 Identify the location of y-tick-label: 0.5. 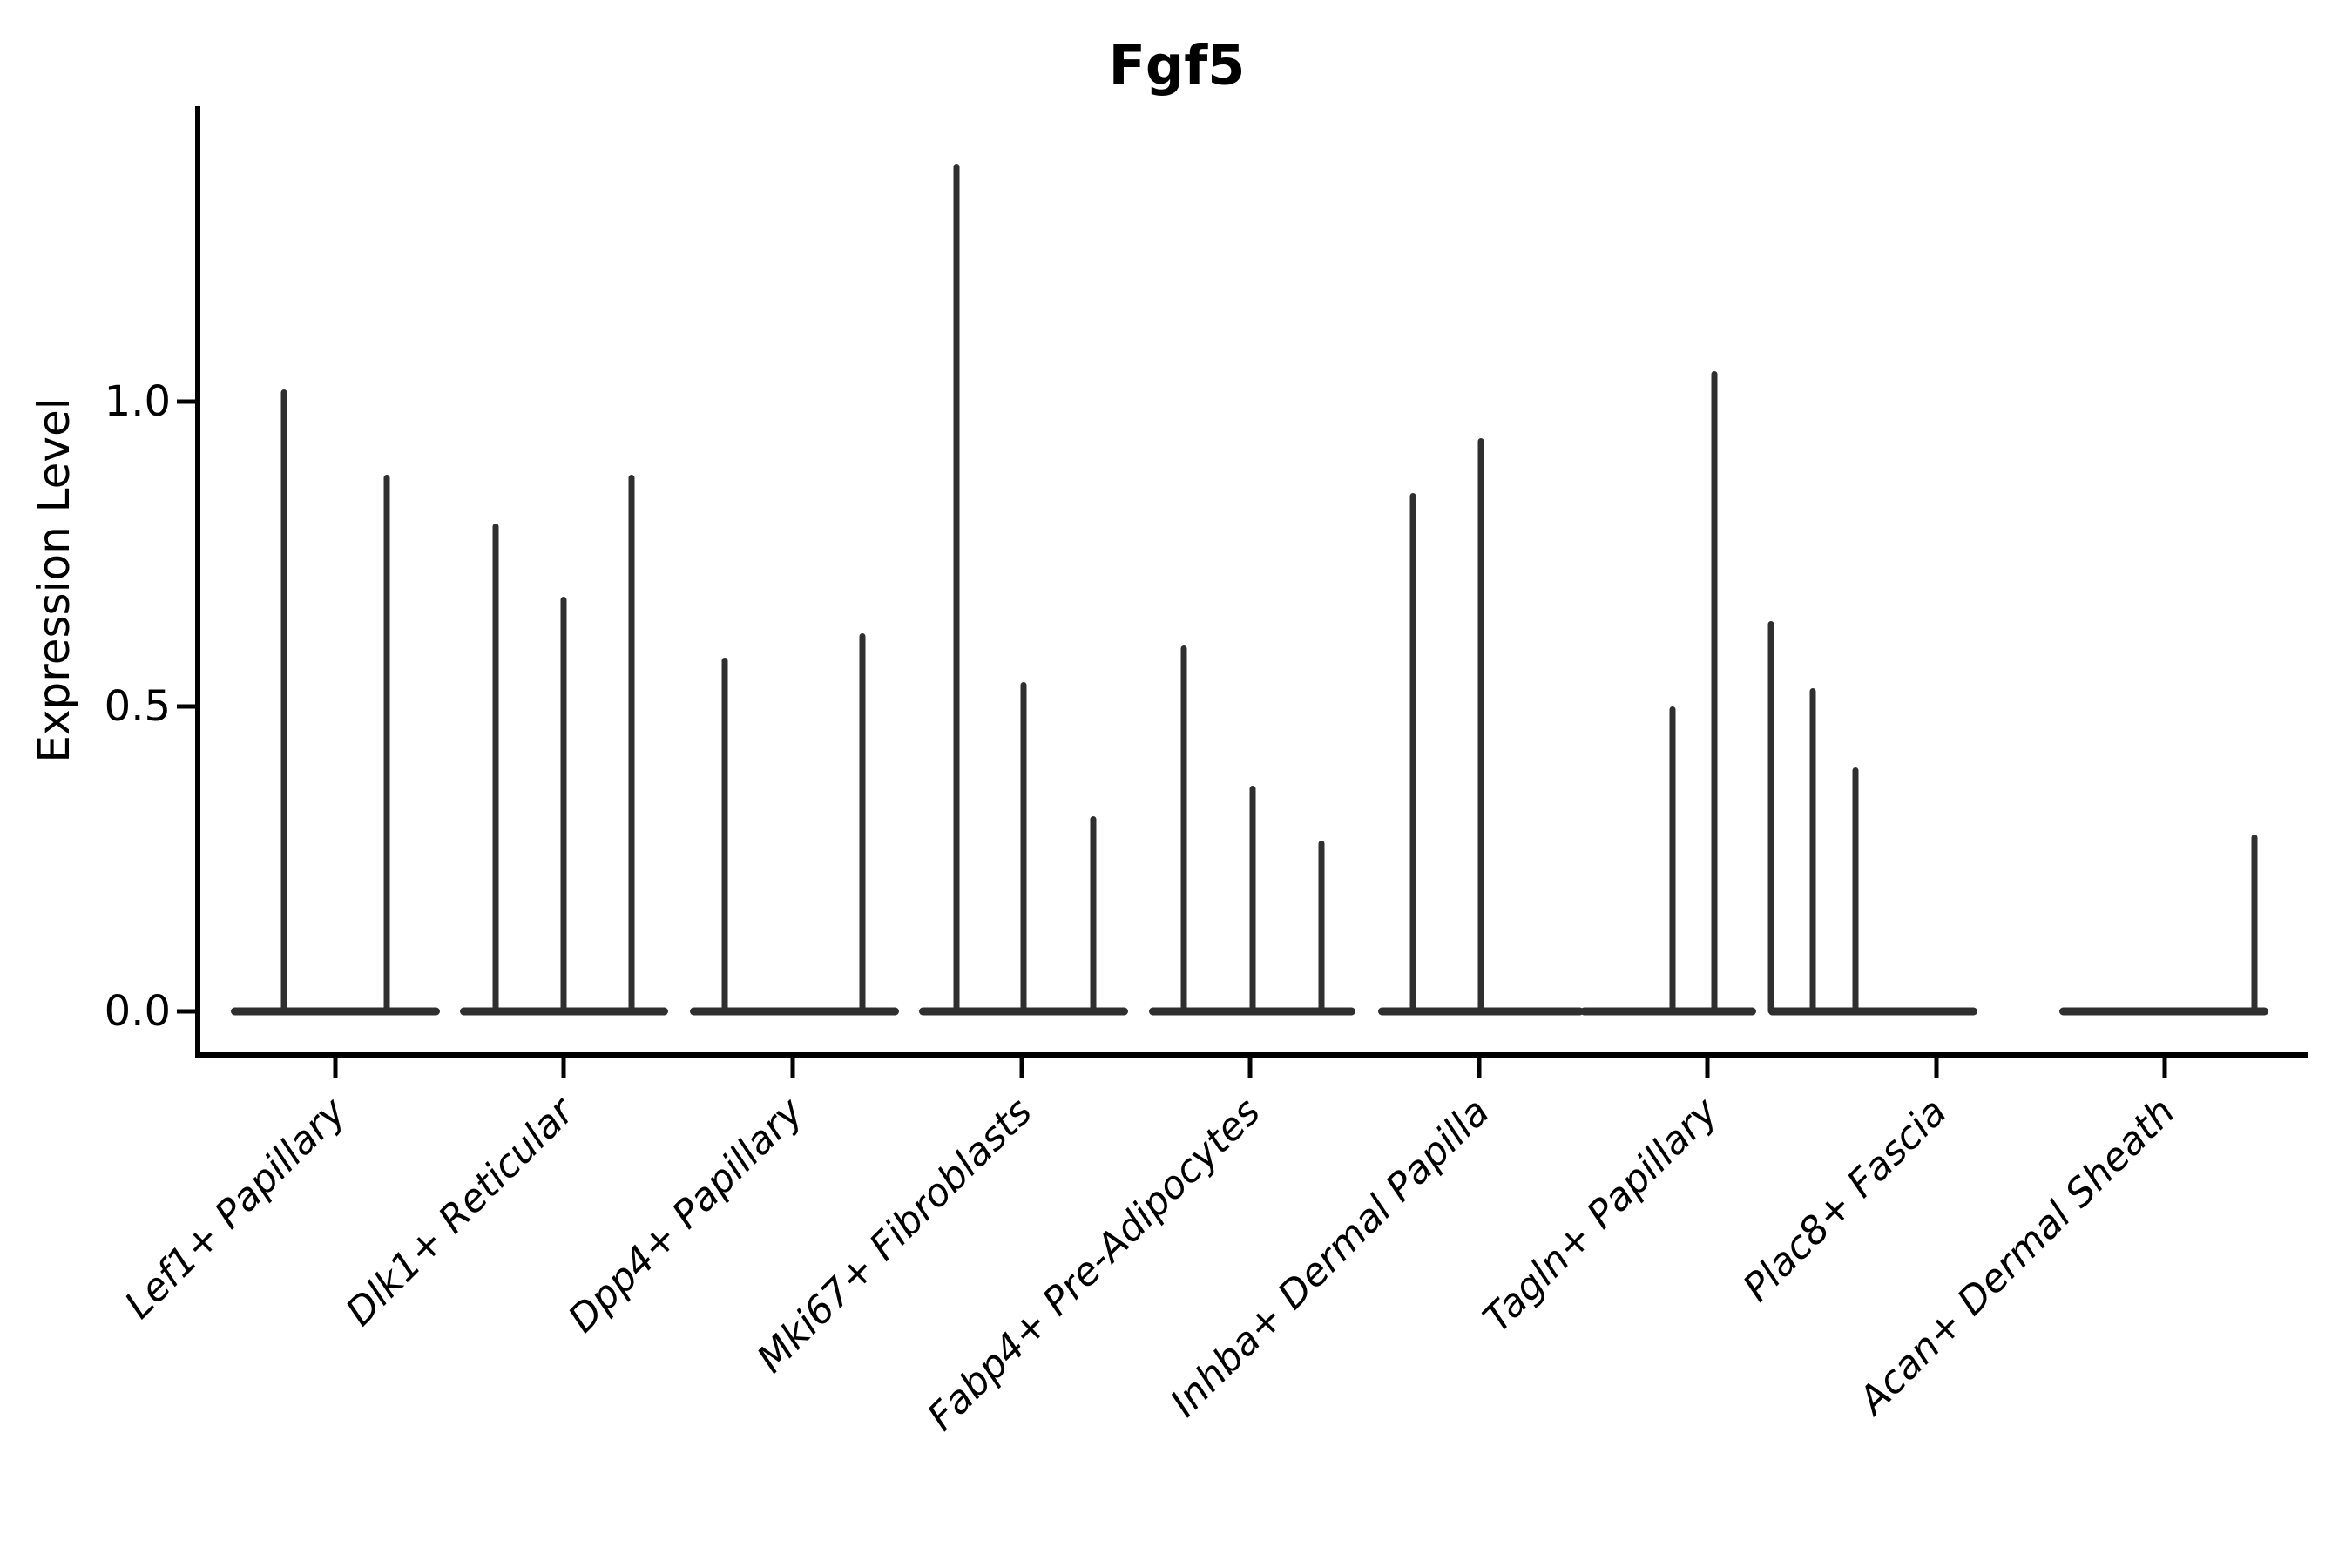
(138, 706).